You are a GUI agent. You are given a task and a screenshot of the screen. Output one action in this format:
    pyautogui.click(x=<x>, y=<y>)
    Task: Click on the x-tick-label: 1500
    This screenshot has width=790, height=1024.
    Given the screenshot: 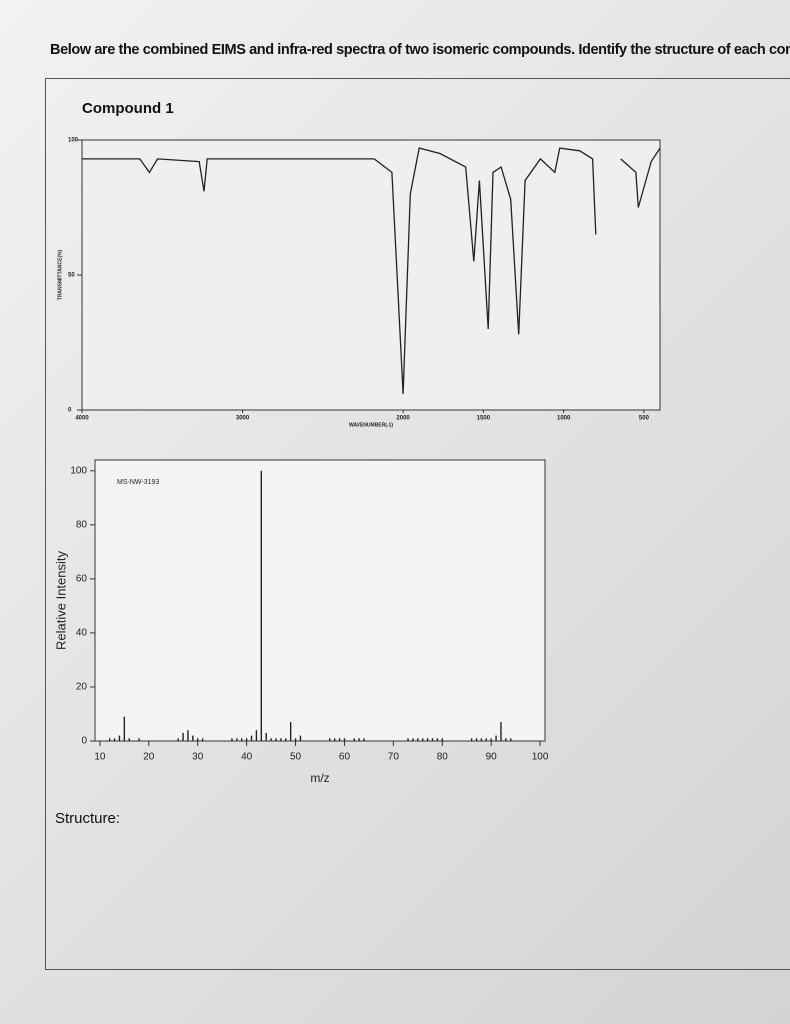 What is the action you would take?
    pyautogui.click(x=484, y=419)
    